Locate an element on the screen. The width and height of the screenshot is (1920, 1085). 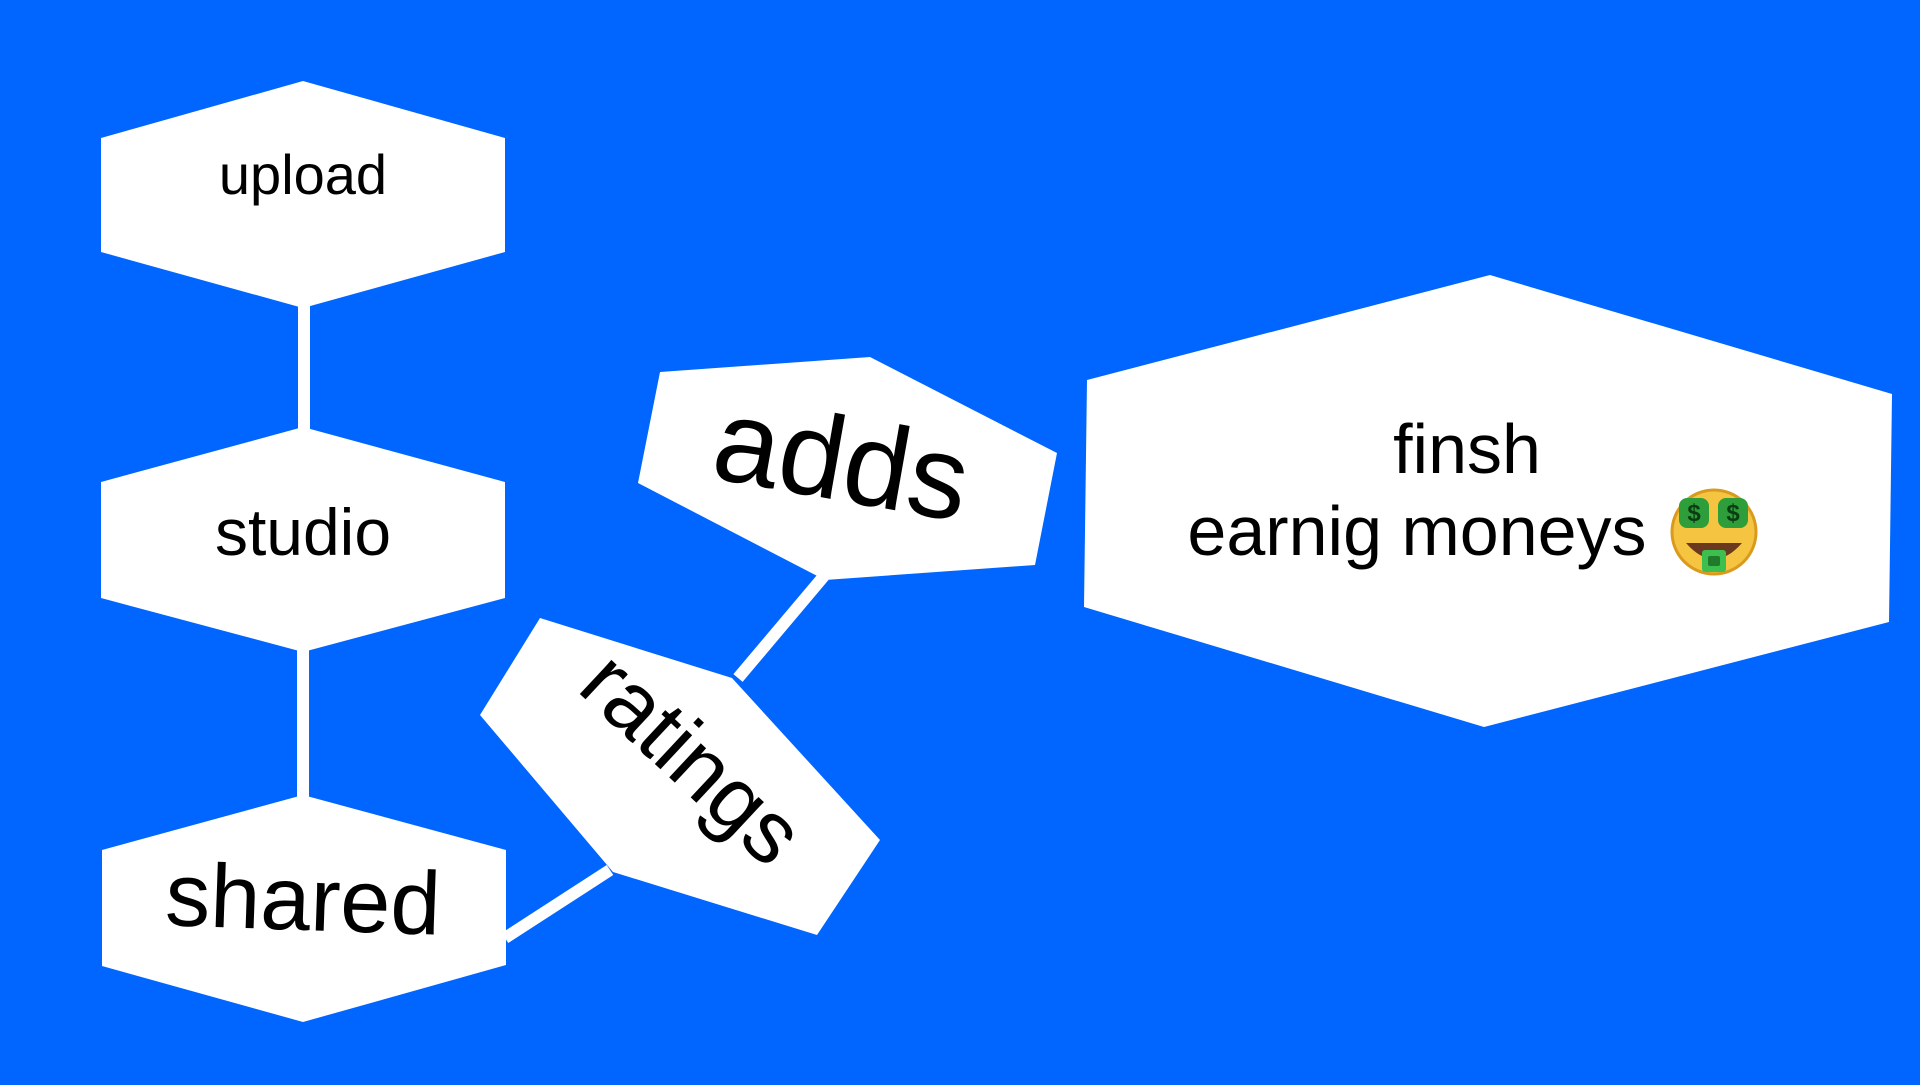
node-finish-line1: finsh is located at coordinates (1467, 449).